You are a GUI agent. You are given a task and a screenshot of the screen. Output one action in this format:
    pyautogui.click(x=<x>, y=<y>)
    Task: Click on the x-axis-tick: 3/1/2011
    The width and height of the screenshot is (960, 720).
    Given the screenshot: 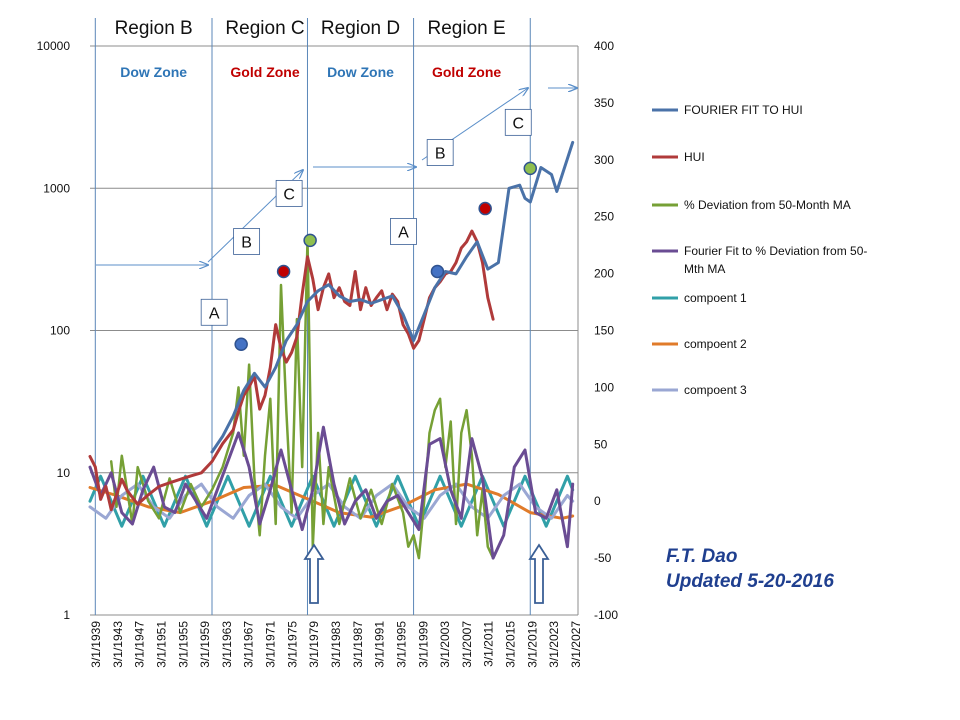 What is the action you would take?
    pyautogui.click(x=489, y=644)
    